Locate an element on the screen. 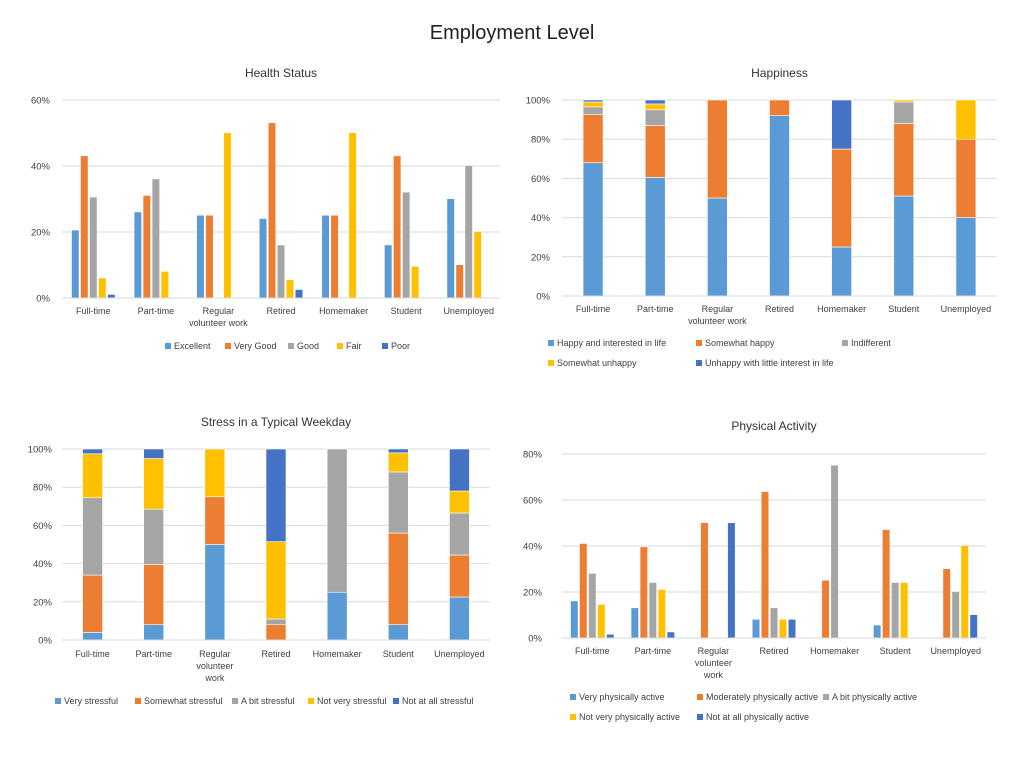 This screenshot has height=768, width=1024. chart-title: Physical Activity is located at coordinates (773, 426).